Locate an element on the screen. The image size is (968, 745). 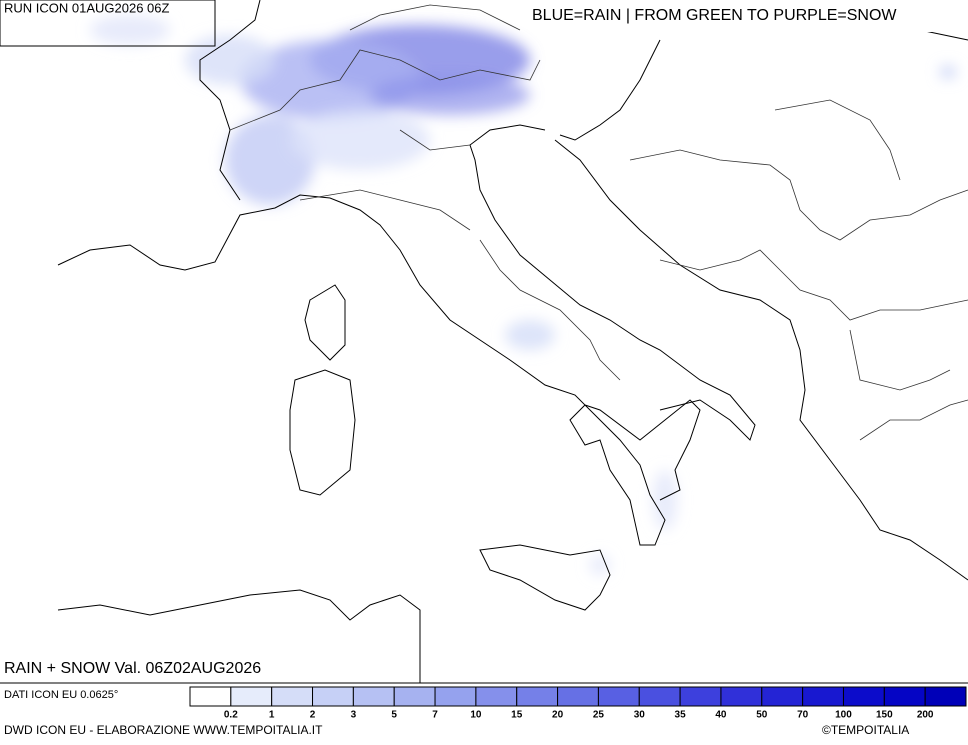
copyright: ©TEMPOITALIA is located at coordinates (865, 730).